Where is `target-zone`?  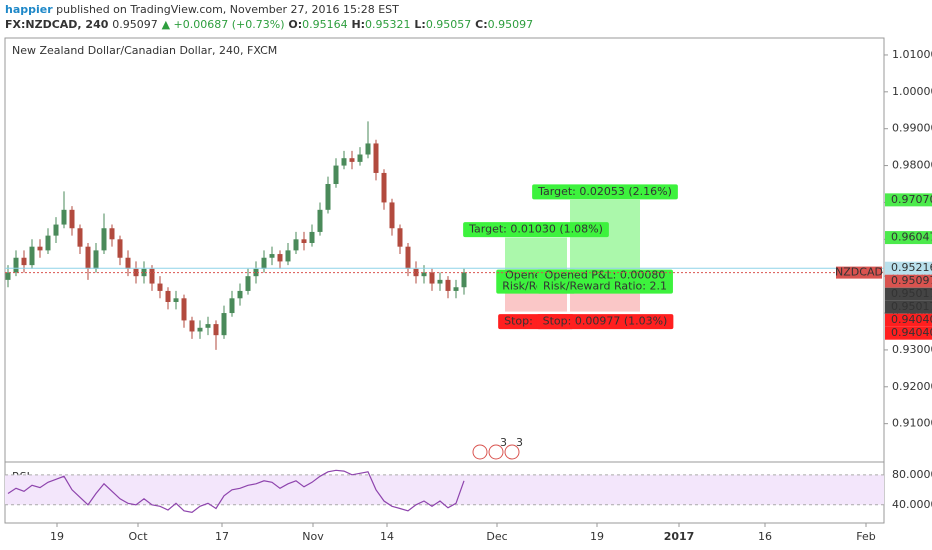
target-zone is located at coordinates (536, 255).